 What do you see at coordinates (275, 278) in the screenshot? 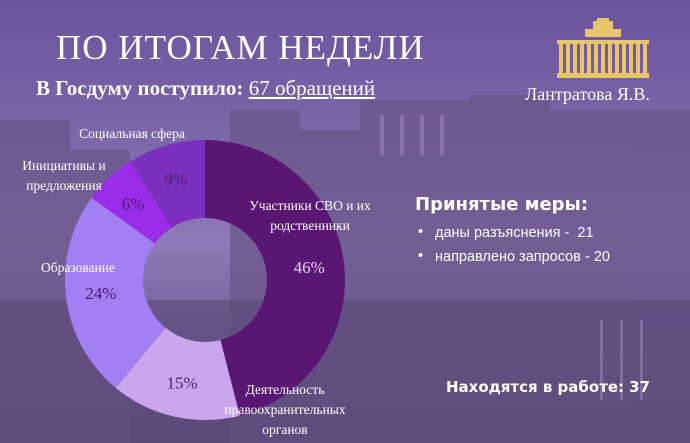
I see `donut-slice-участники-сво-и-их-родственники` at bounding box center [275, 278].